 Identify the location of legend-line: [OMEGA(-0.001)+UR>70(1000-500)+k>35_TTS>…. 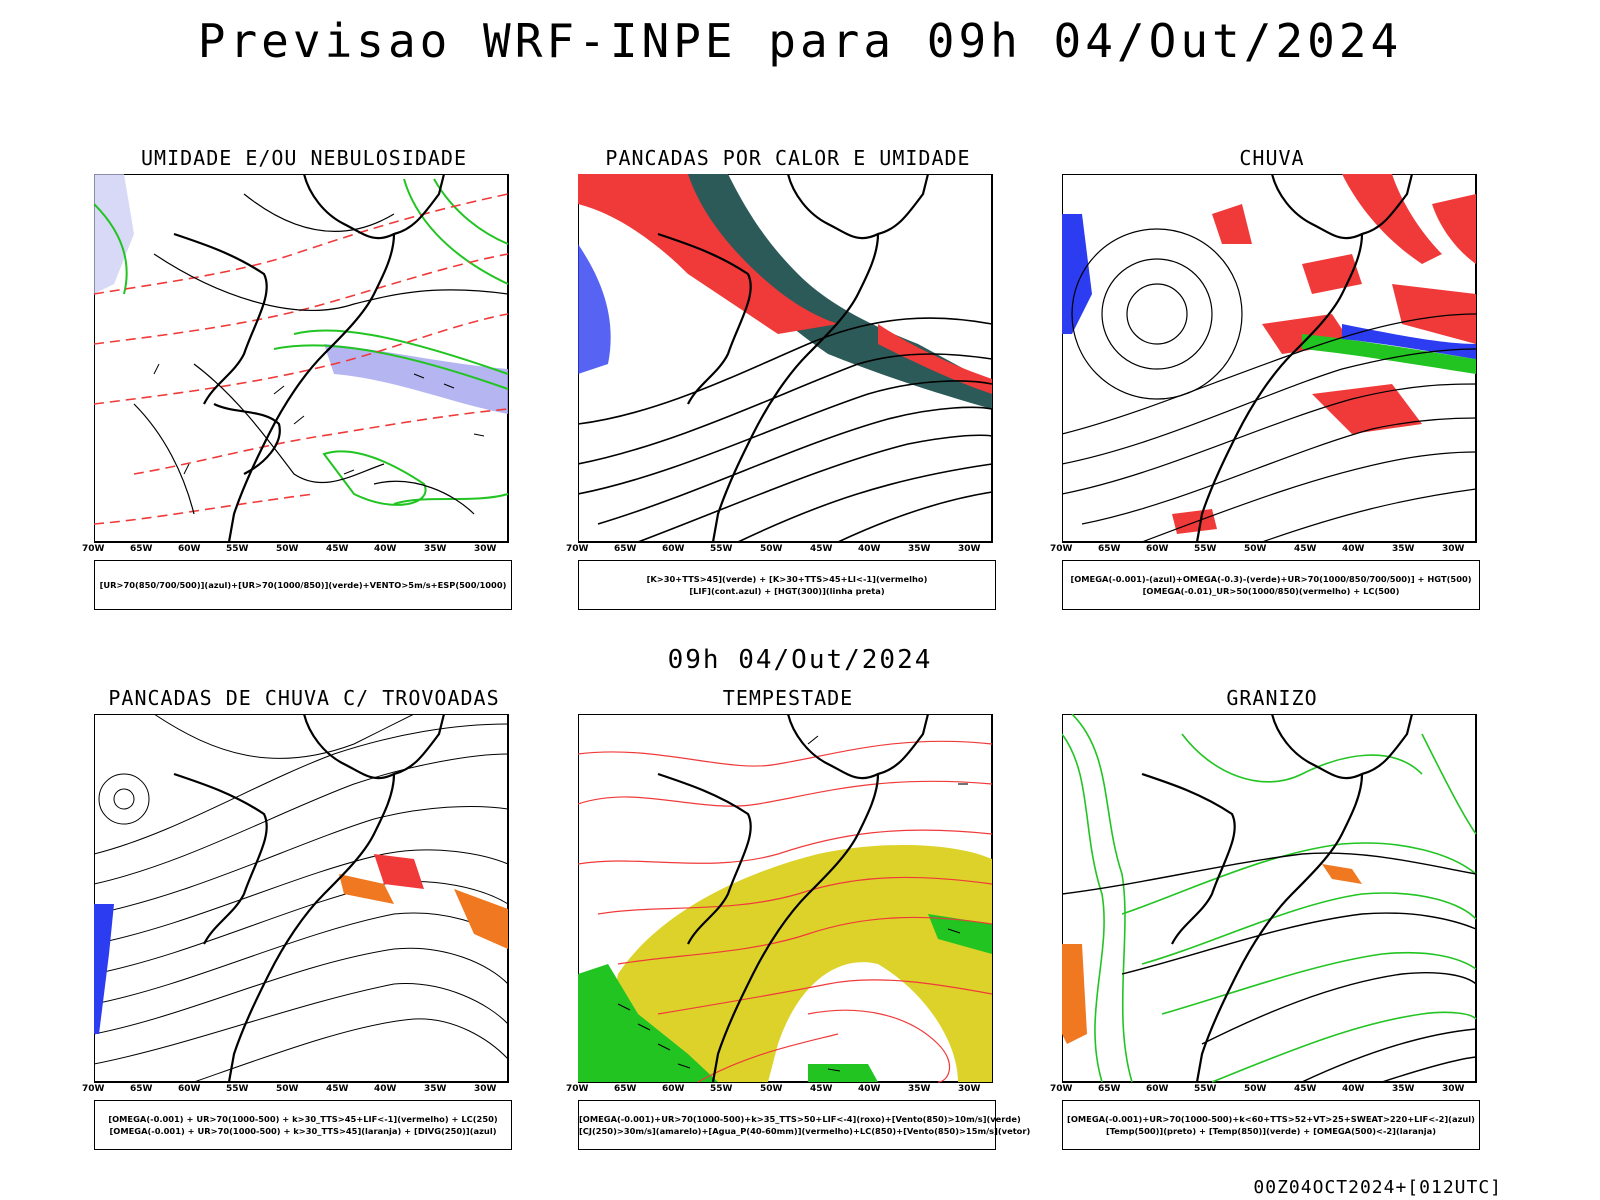
(800, 1119).